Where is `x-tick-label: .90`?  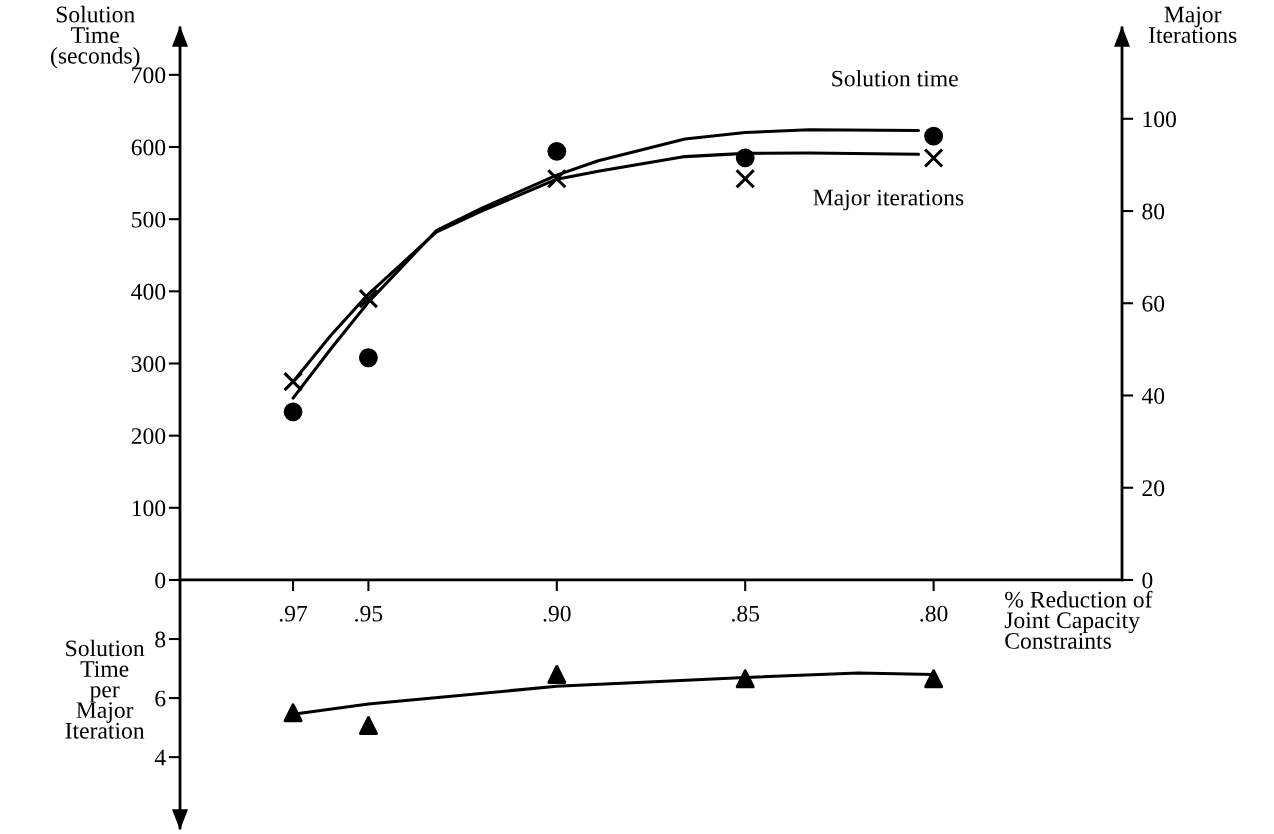 x-tick-label: .90 is located at coordinates (557, 613).